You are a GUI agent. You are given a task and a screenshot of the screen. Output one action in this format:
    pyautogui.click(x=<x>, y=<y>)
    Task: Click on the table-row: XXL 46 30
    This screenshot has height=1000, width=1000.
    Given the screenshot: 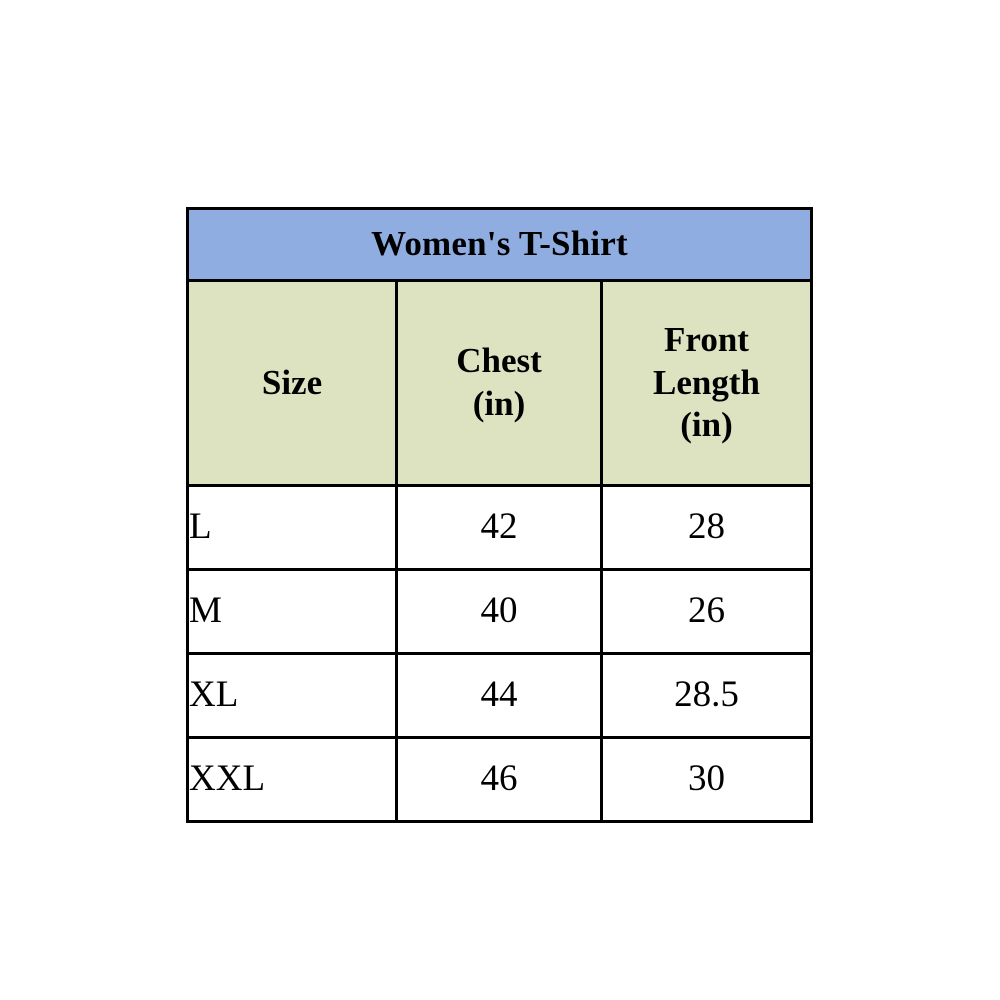 What is the action you would take?
    pyautogui.click(x=499, y=779)
    